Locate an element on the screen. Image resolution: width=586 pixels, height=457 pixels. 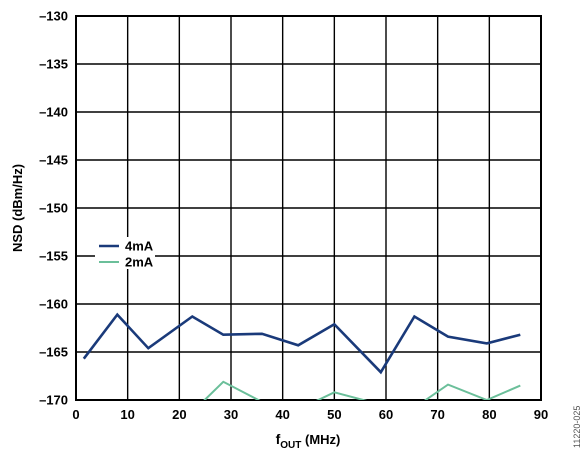
x-axis-label: fOUT (MHz) is located at coordinates (308, 441).